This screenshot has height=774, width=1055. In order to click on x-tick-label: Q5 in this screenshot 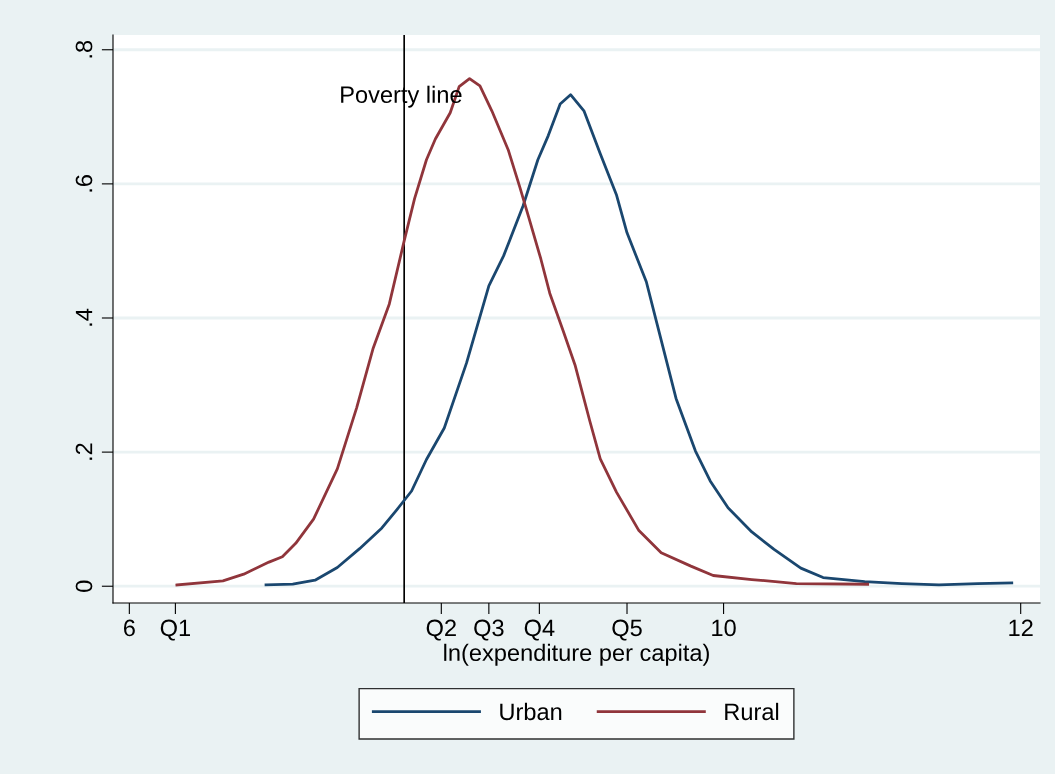, I will do `click(627, 630)`.